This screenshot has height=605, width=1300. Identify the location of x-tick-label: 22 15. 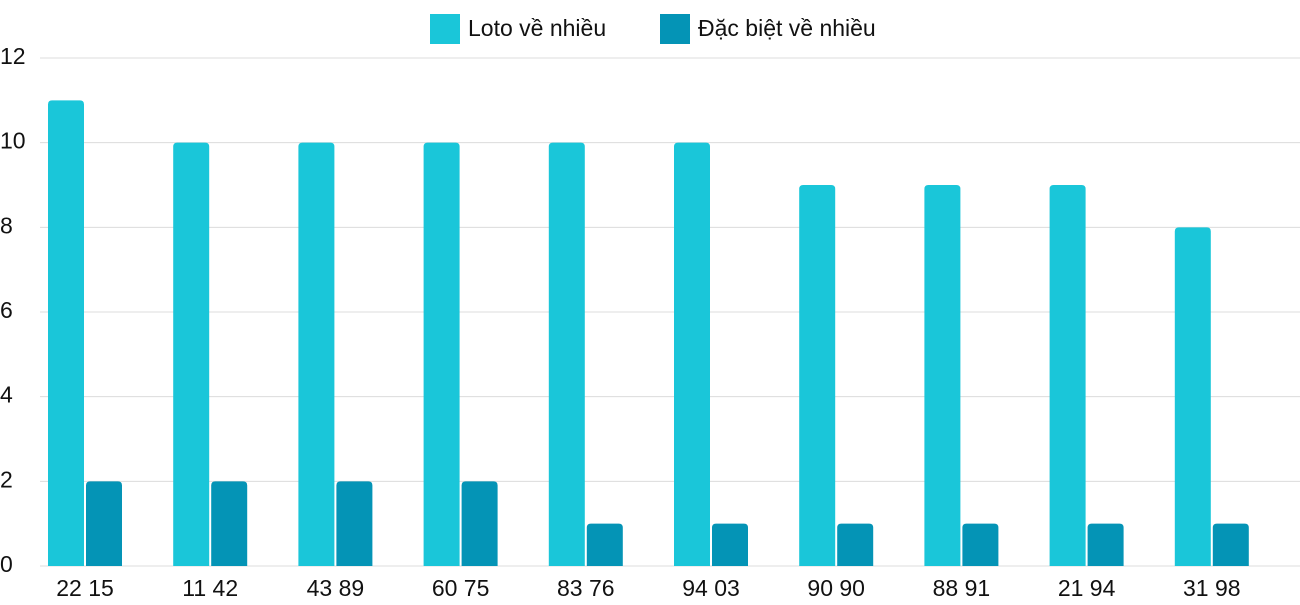
(85, 587).